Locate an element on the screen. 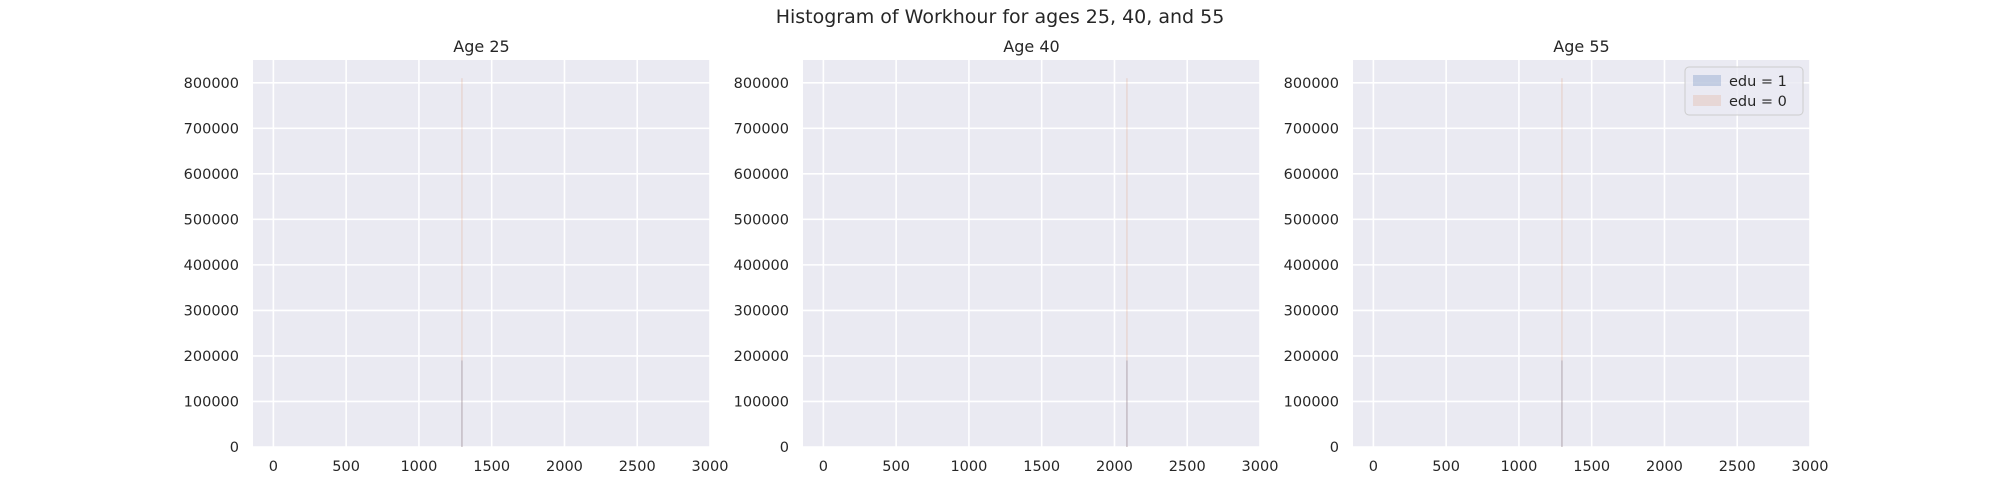 Image resolution: width=2000 pixels, height=500 pixels. legend-box is located at coordinates (1744, 91).